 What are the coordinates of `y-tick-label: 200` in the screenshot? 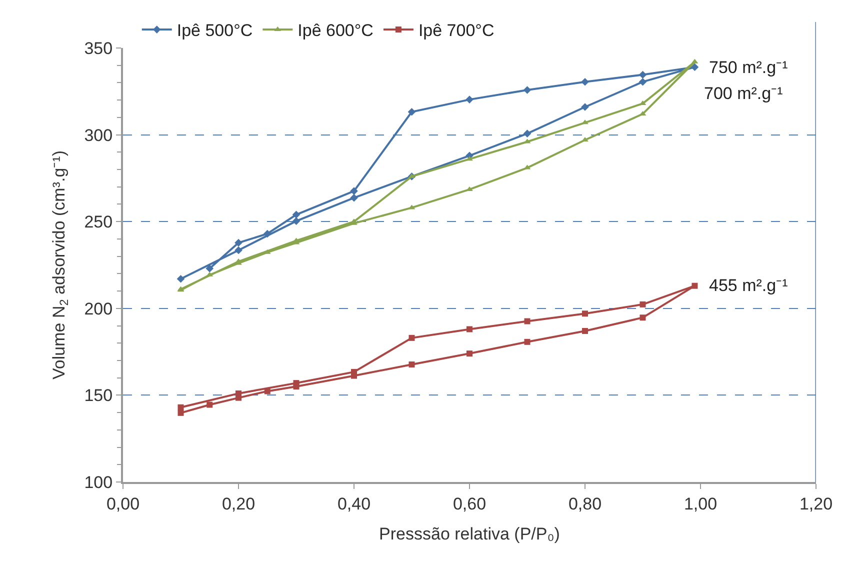 It's located at (98, 308).